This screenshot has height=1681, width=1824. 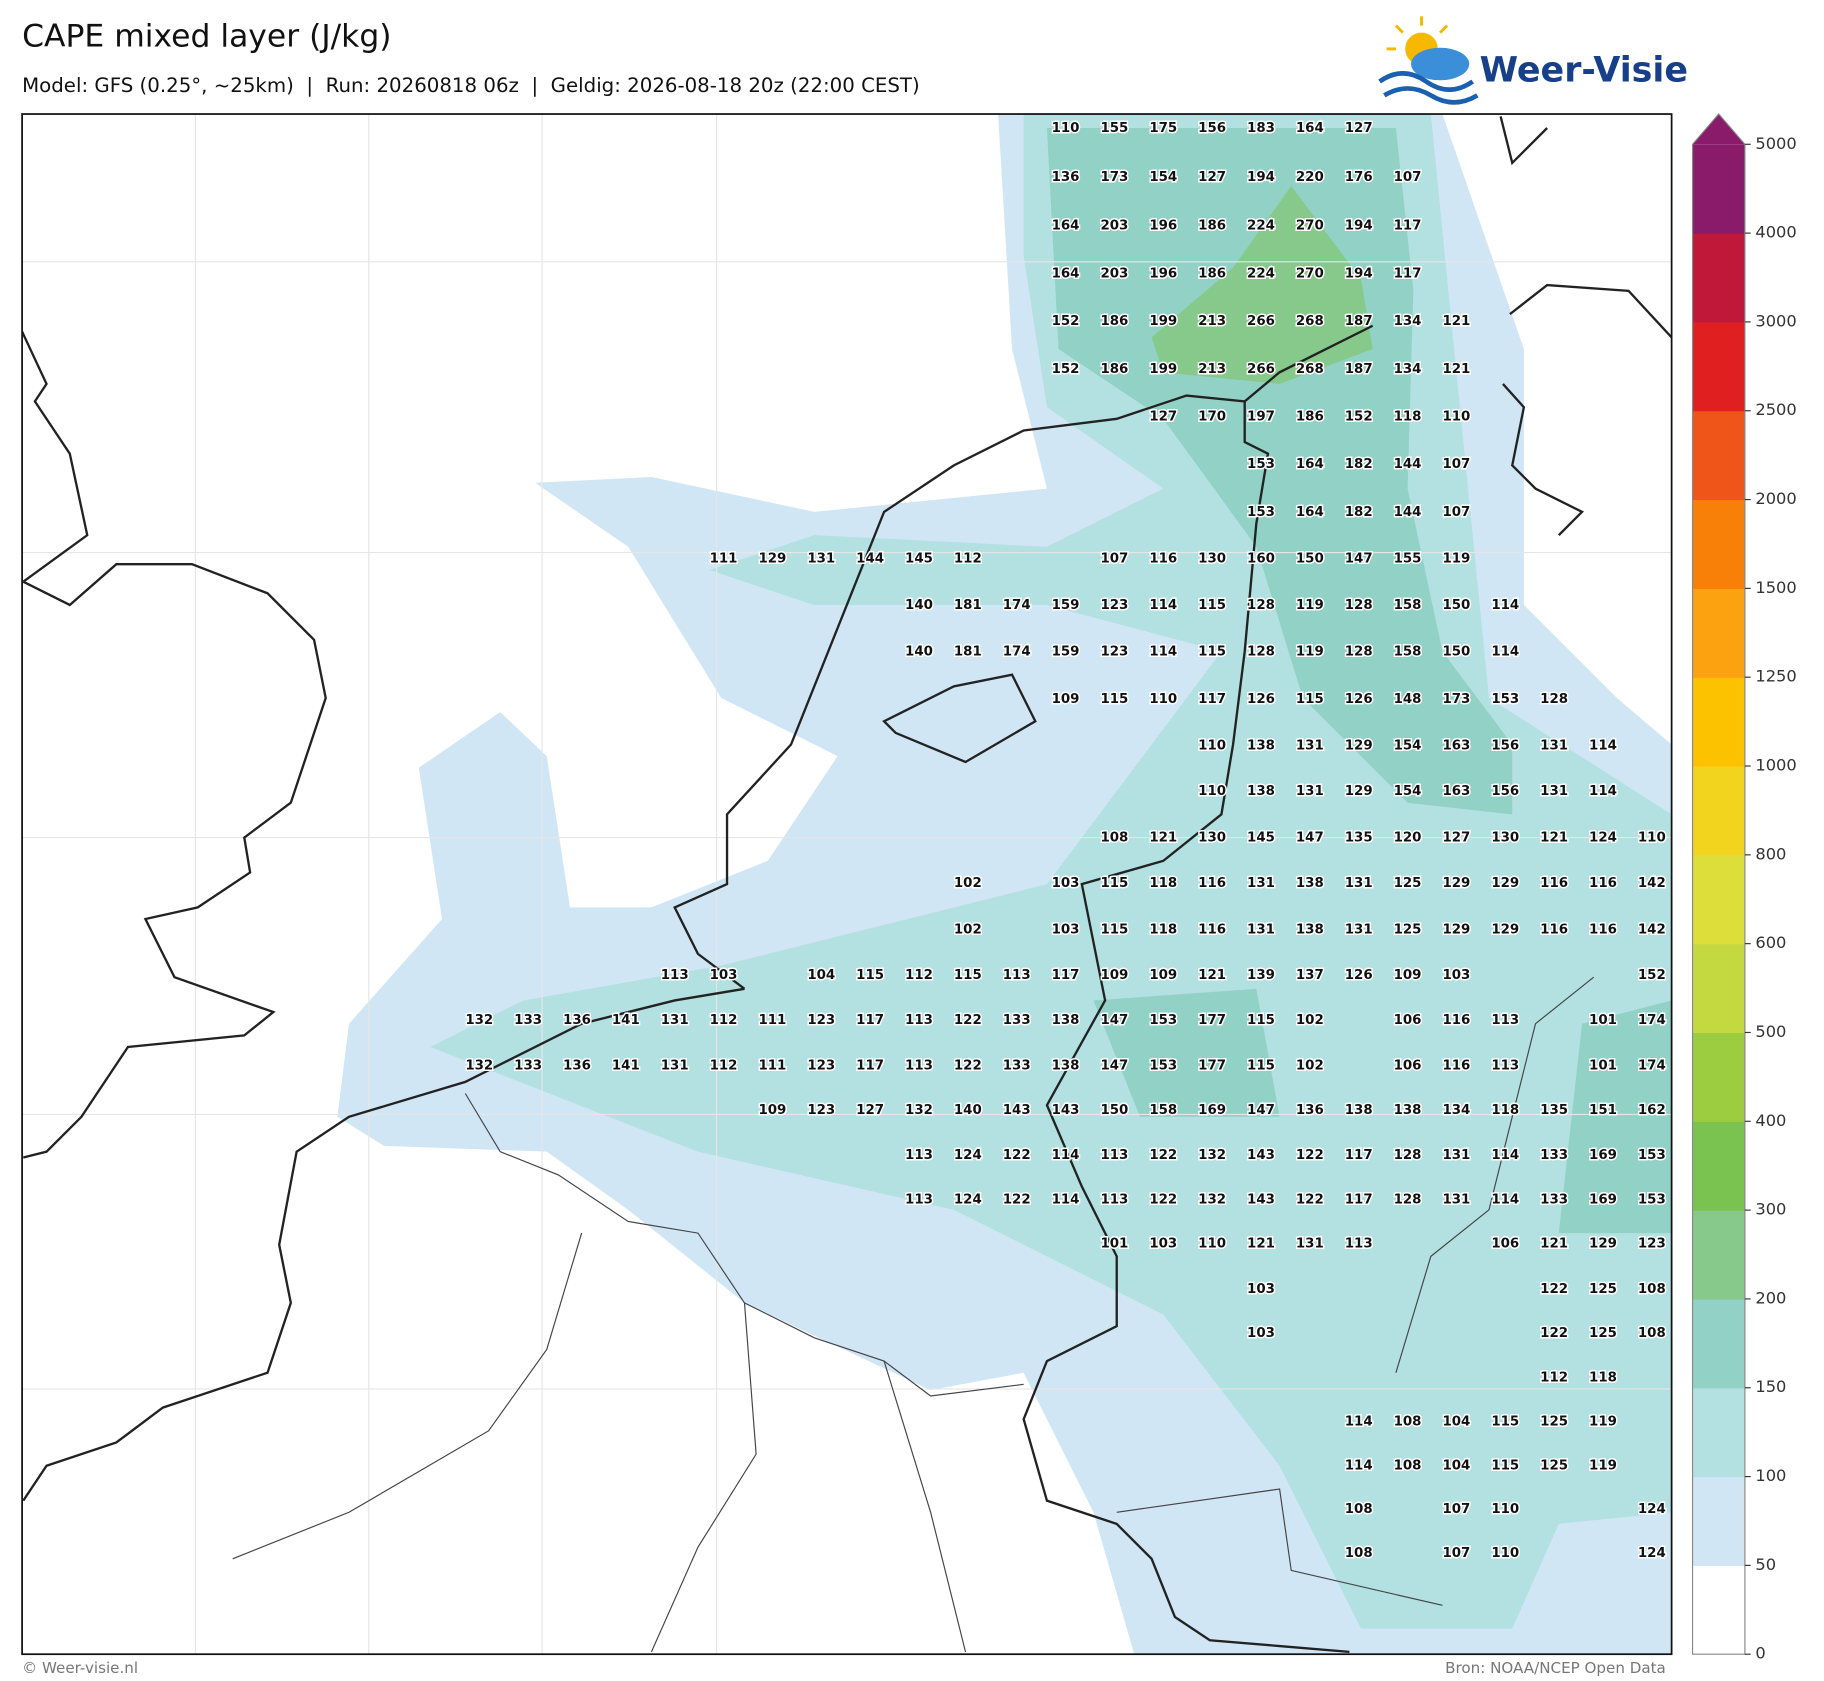 I want to click on cape-value: 135, so click(x=1554, y=1110).